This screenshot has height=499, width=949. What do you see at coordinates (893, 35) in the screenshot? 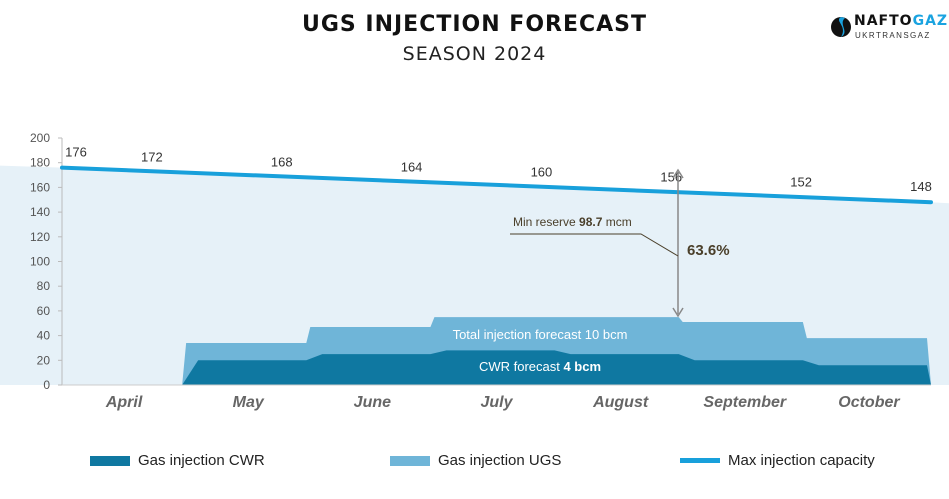
I see `logo-subtext: UKRTRANSGAZ` at bounding box center [893, 35].